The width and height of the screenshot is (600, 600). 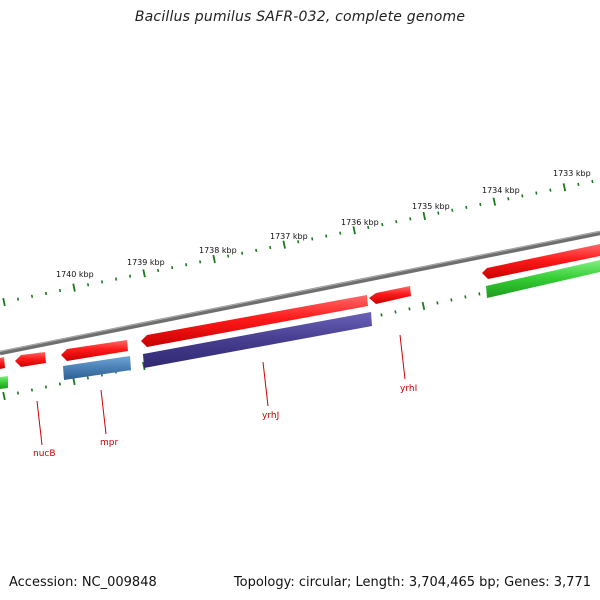 I want to click on accession-text: Accession: NC_009848, so click(x=83, y=582).